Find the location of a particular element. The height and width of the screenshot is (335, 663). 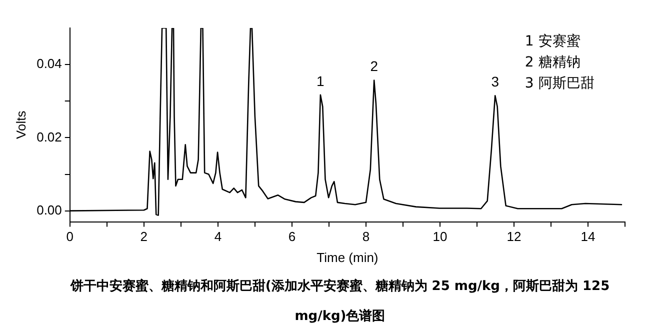

y-tick-label: 0.02 is located at coordinates (49, 136).